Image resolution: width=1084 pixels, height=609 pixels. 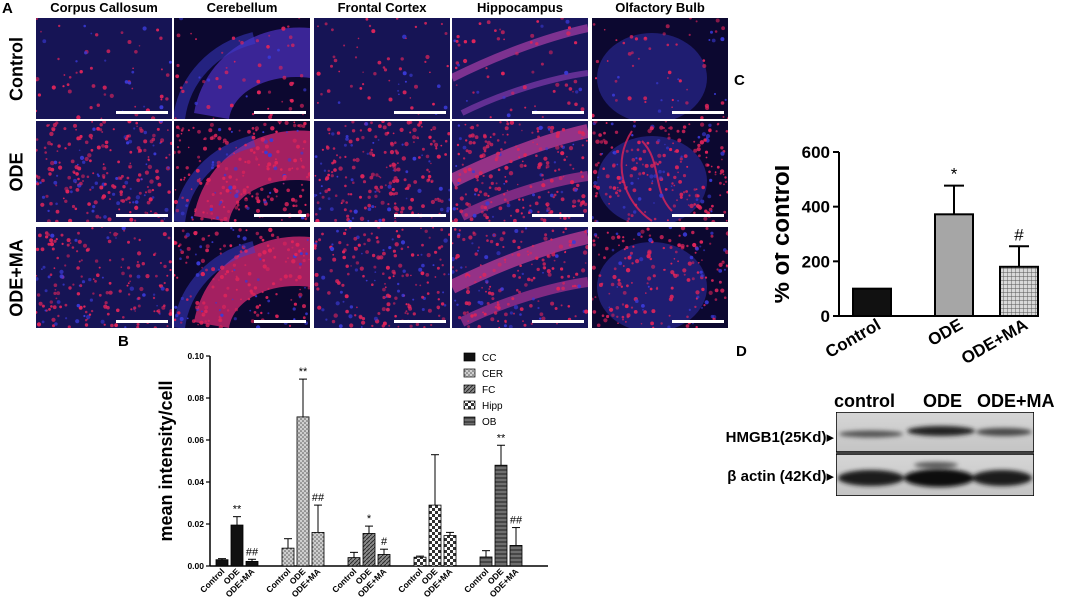 I want to click on legend-label-ob: OB, so click(x=489, y=422).